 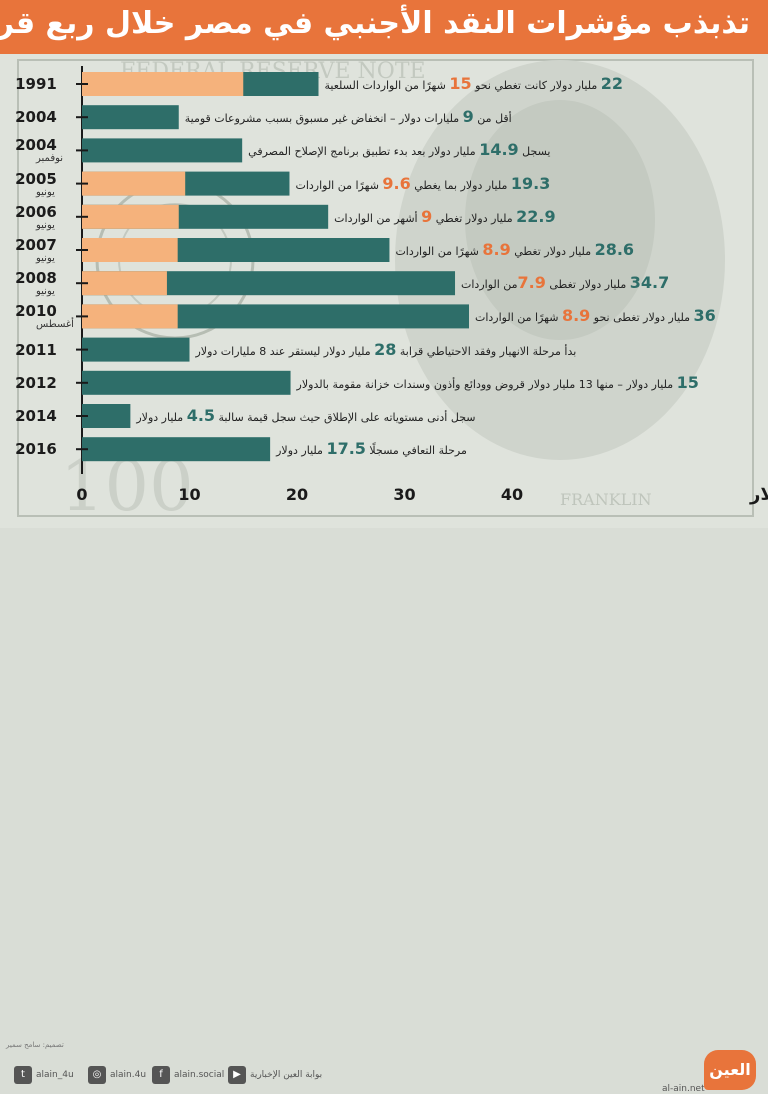 I want to click on website-link: al-ain.net, so click(x=683, y=1089).